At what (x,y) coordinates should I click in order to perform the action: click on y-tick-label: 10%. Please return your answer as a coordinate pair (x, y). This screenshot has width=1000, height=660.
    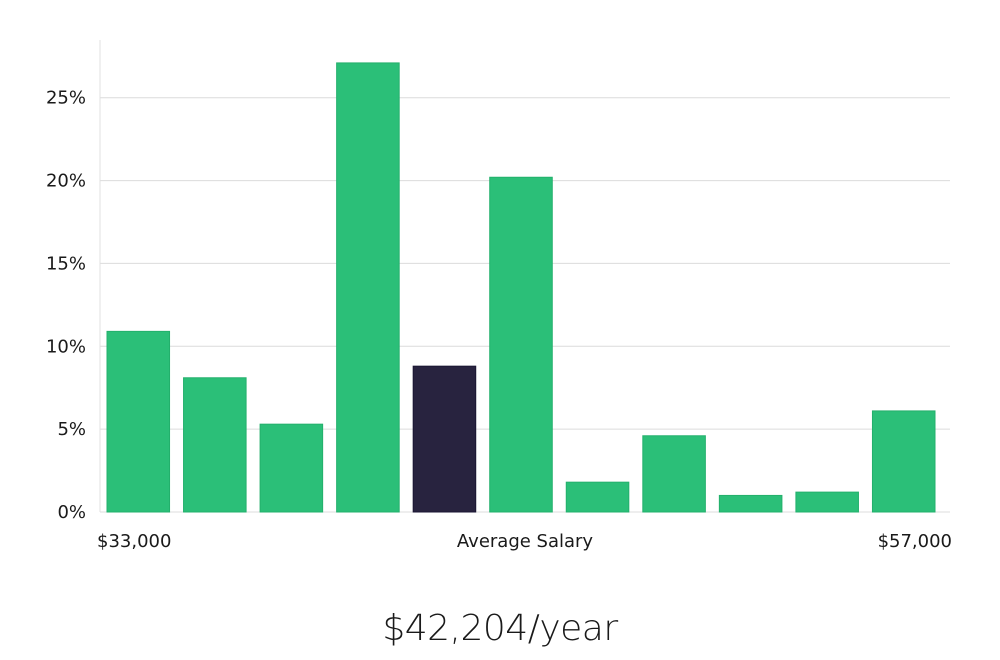
    Looking at the image, I should click on (66, 346).